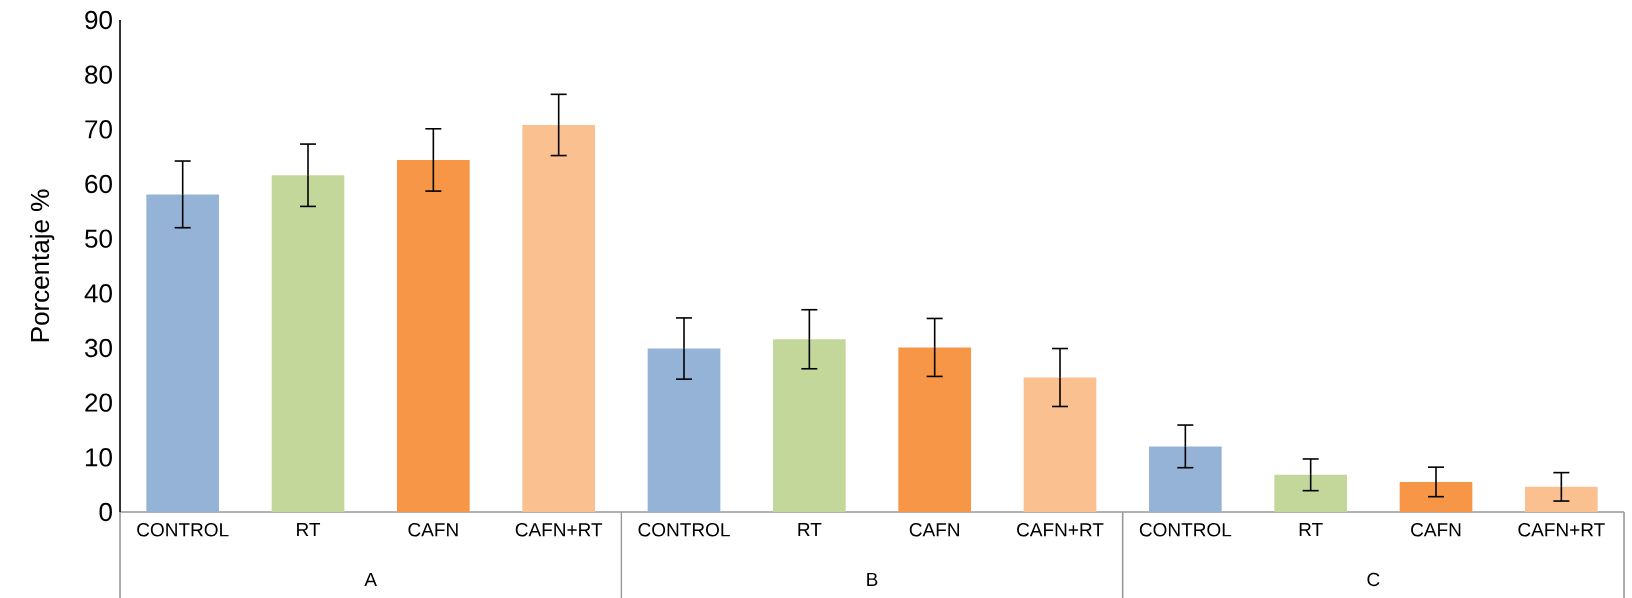 The width and height of the screenshot is (1632, 598). Describe the element at coordinates (98, 402) in the screenshot. I see `y-tick-label: 20` at that location.